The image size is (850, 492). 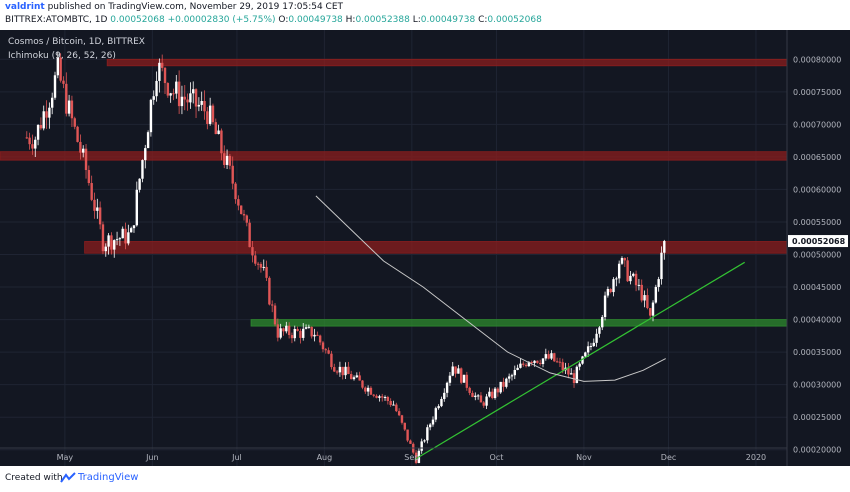 I want to click on x-tick-label: Oct, so click(x=497, y=457).